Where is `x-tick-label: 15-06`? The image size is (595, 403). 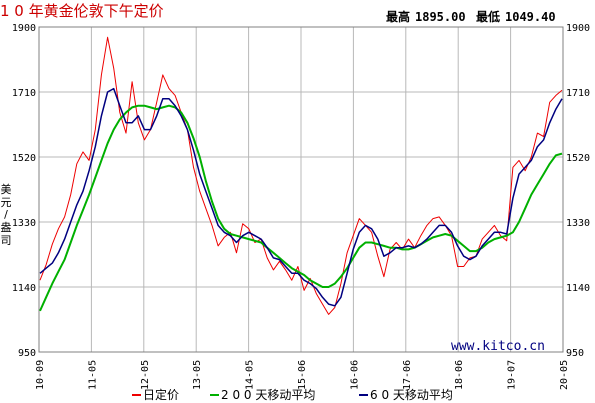
x-tick-label: 15-06 is located at coordinates (302, 375).